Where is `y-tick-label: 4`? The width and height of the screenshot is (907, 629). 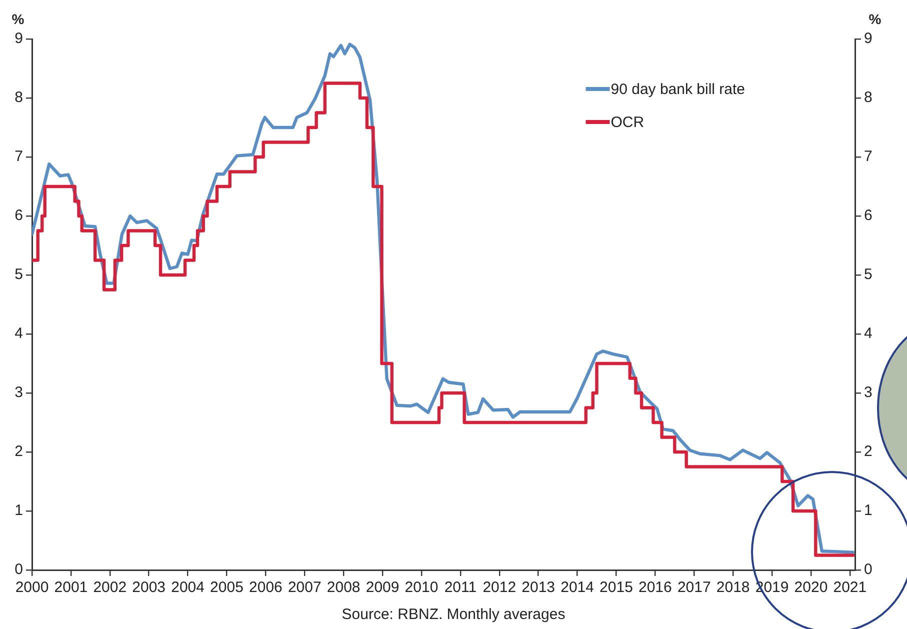
y-tick-label: 4 is located at coordinates (18, 333).